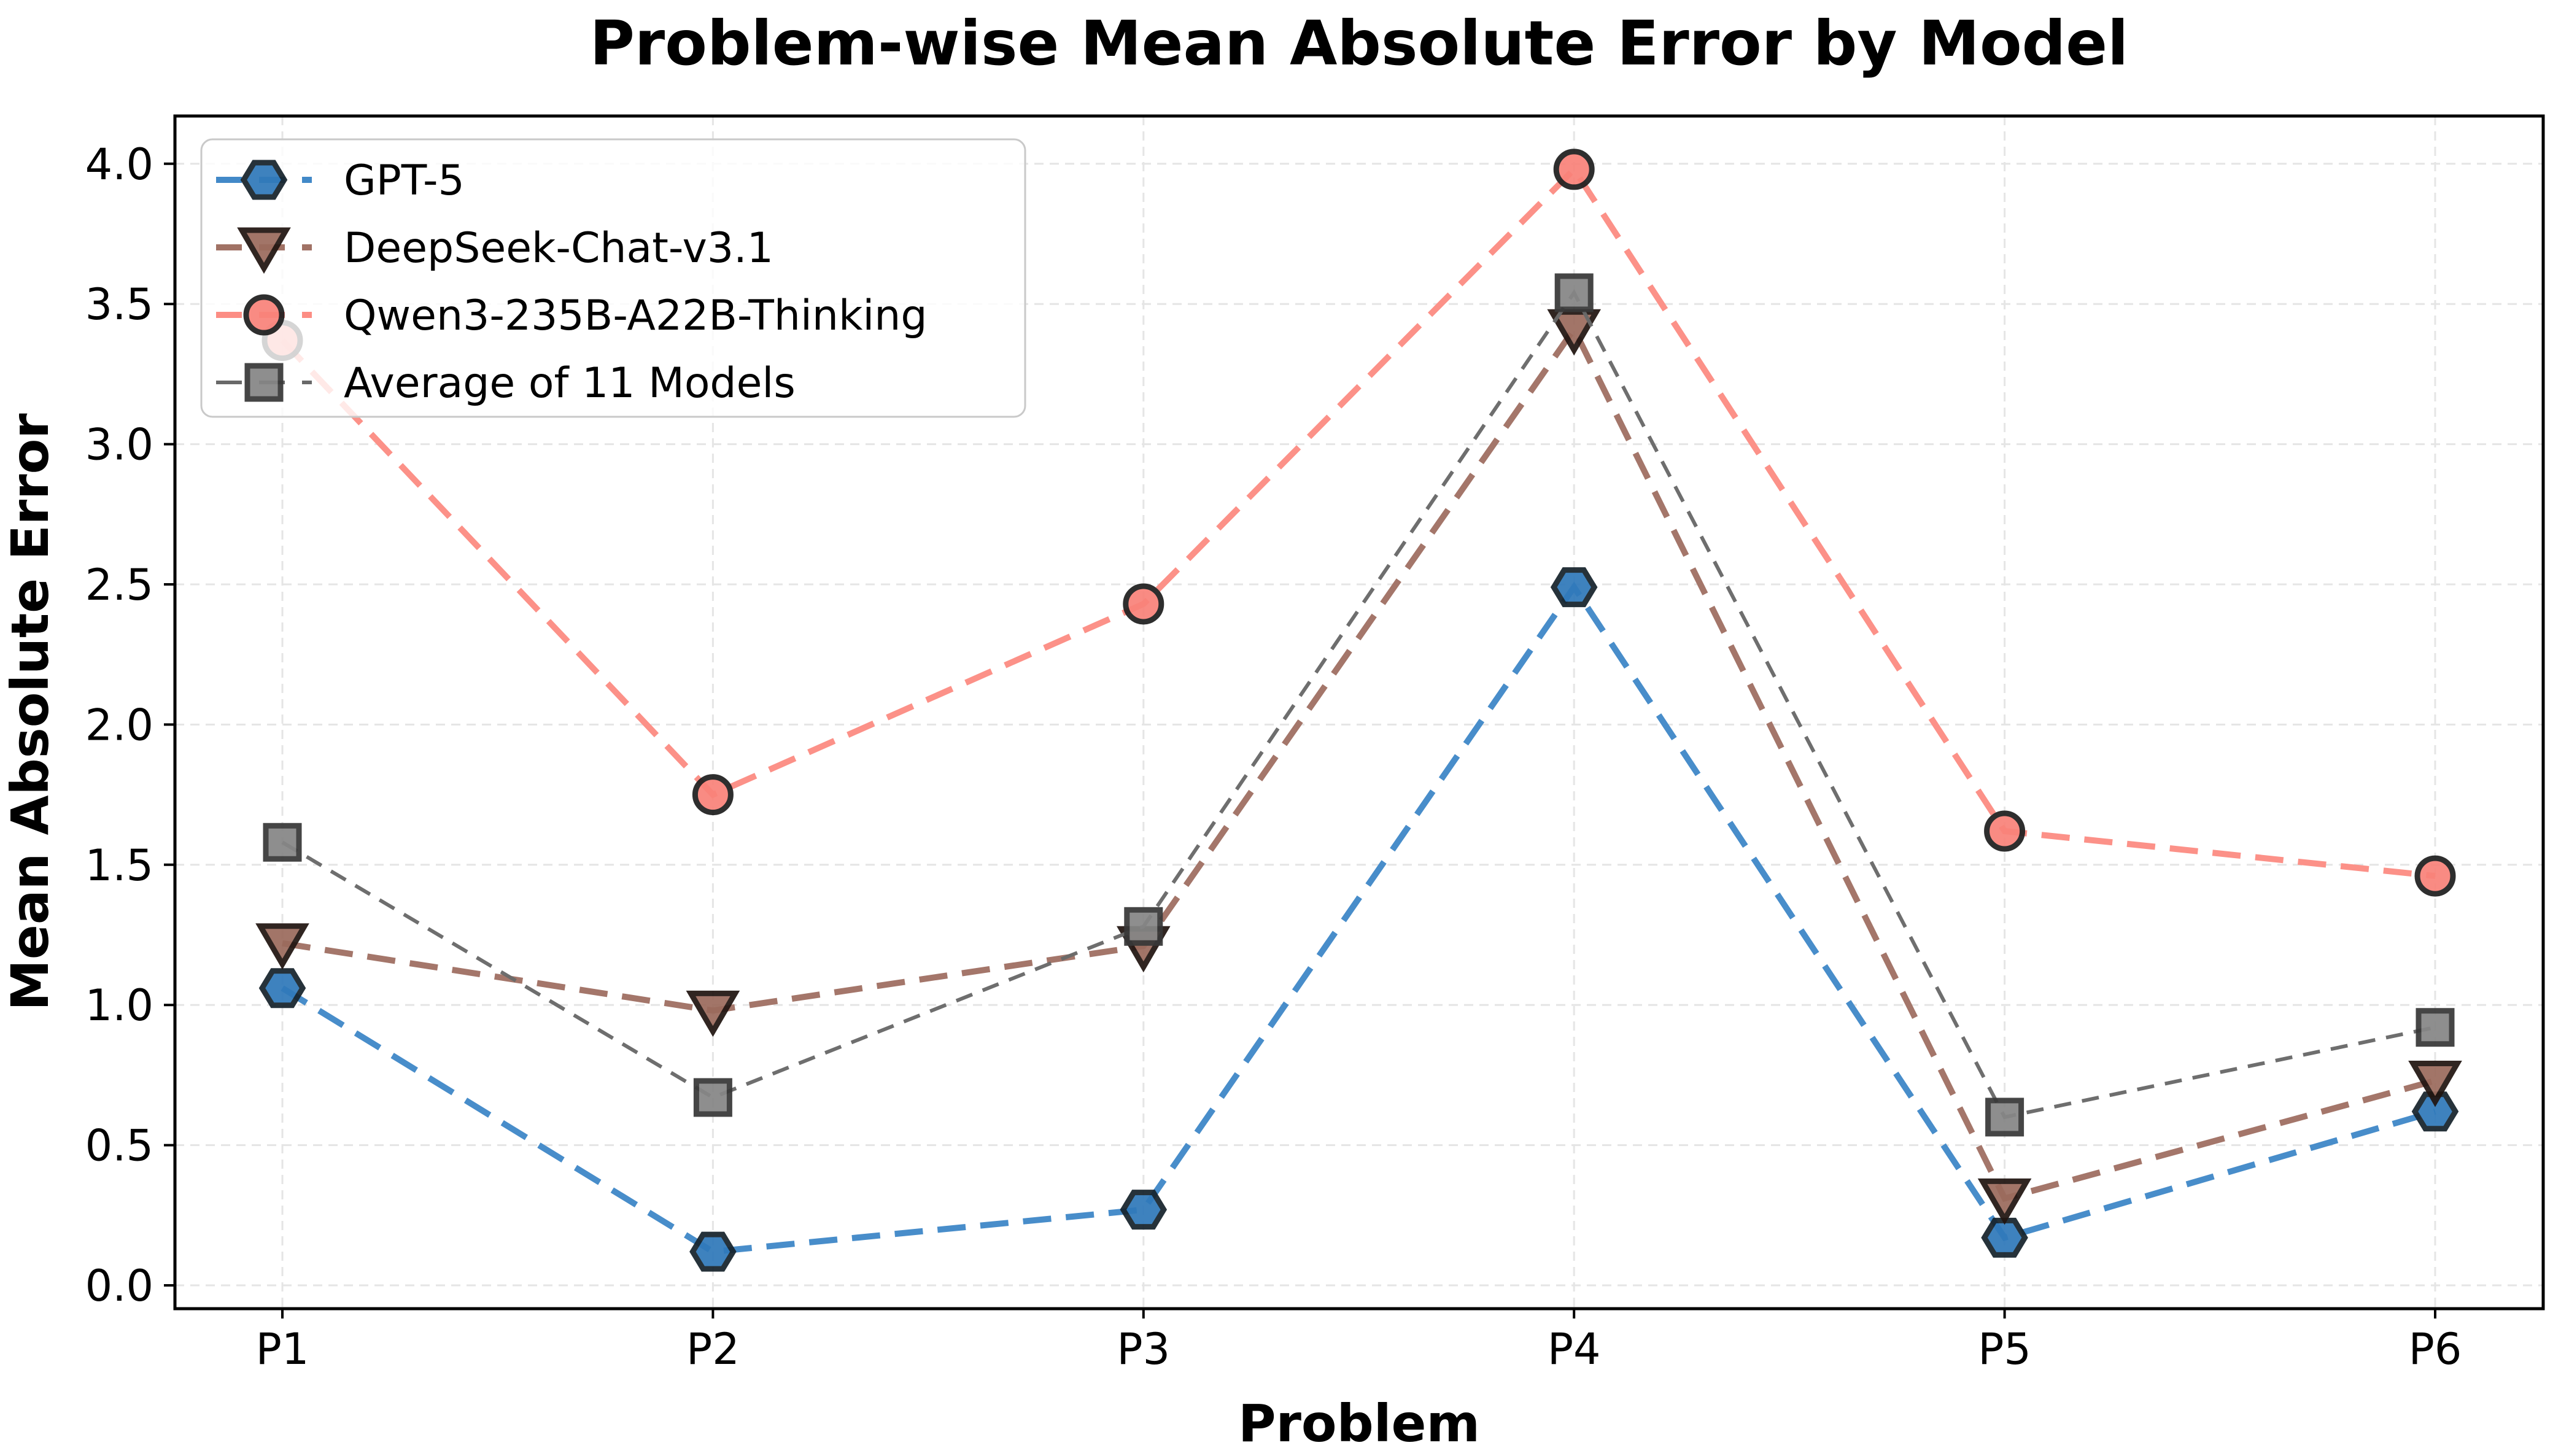 The height and width of the screenshot is (1456, 2561). Describe the element at coordinates (2435, 1084) in the screenshot. I see `data-point-DeepSeek-Chat-v3.1-P6` at that location.